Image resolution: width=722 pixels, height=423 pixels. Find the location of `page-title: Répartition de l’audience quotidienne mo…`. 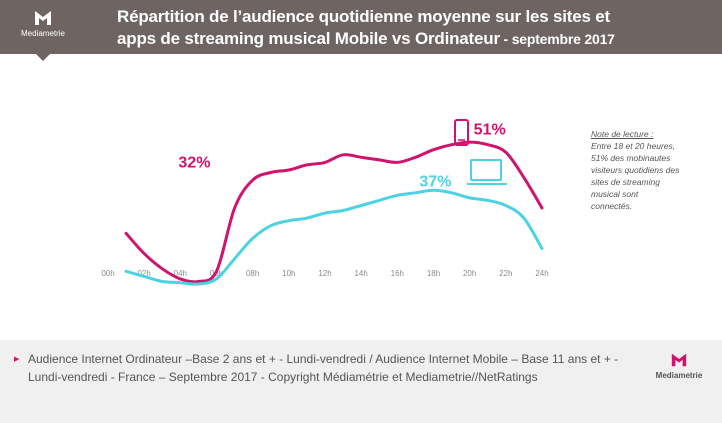

page-title: Répartition de l’audience quotidienne mo… is located at coordinates (417, 28).